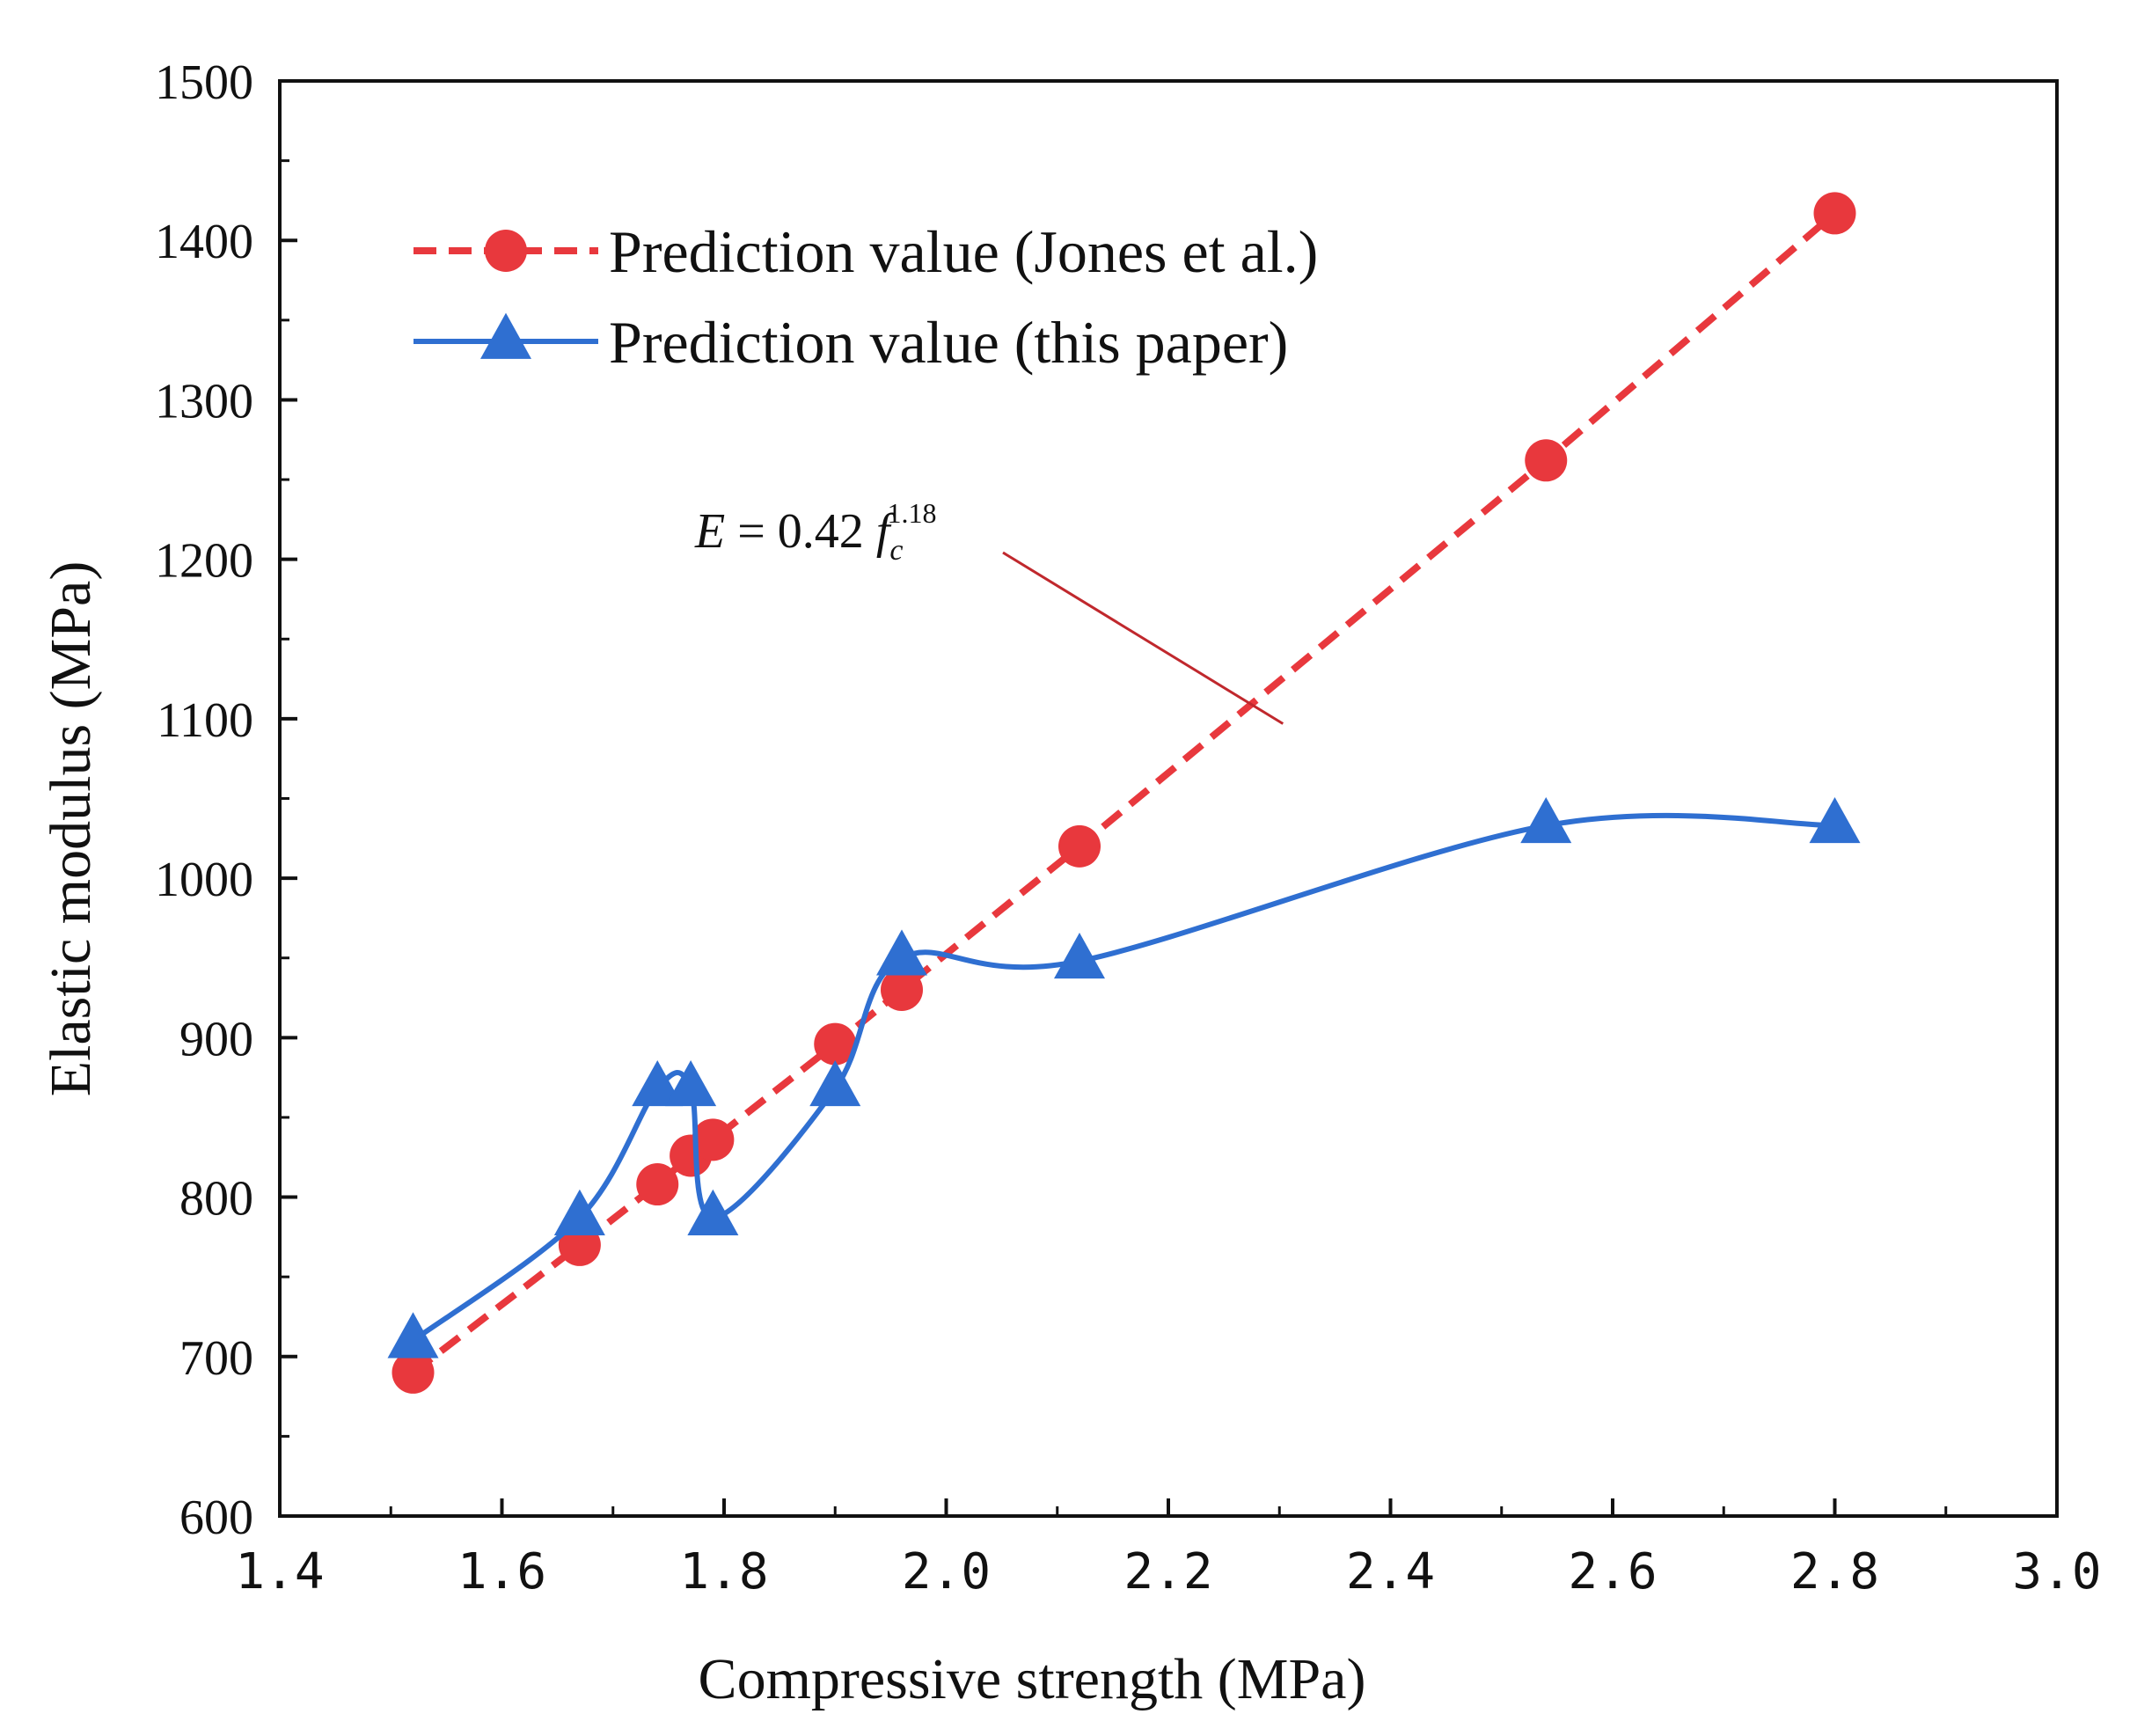  Describe the element at coordinates (815, 532) in the screenshot. I see `equation-label: E = 0.42 fc1.18` at that location.